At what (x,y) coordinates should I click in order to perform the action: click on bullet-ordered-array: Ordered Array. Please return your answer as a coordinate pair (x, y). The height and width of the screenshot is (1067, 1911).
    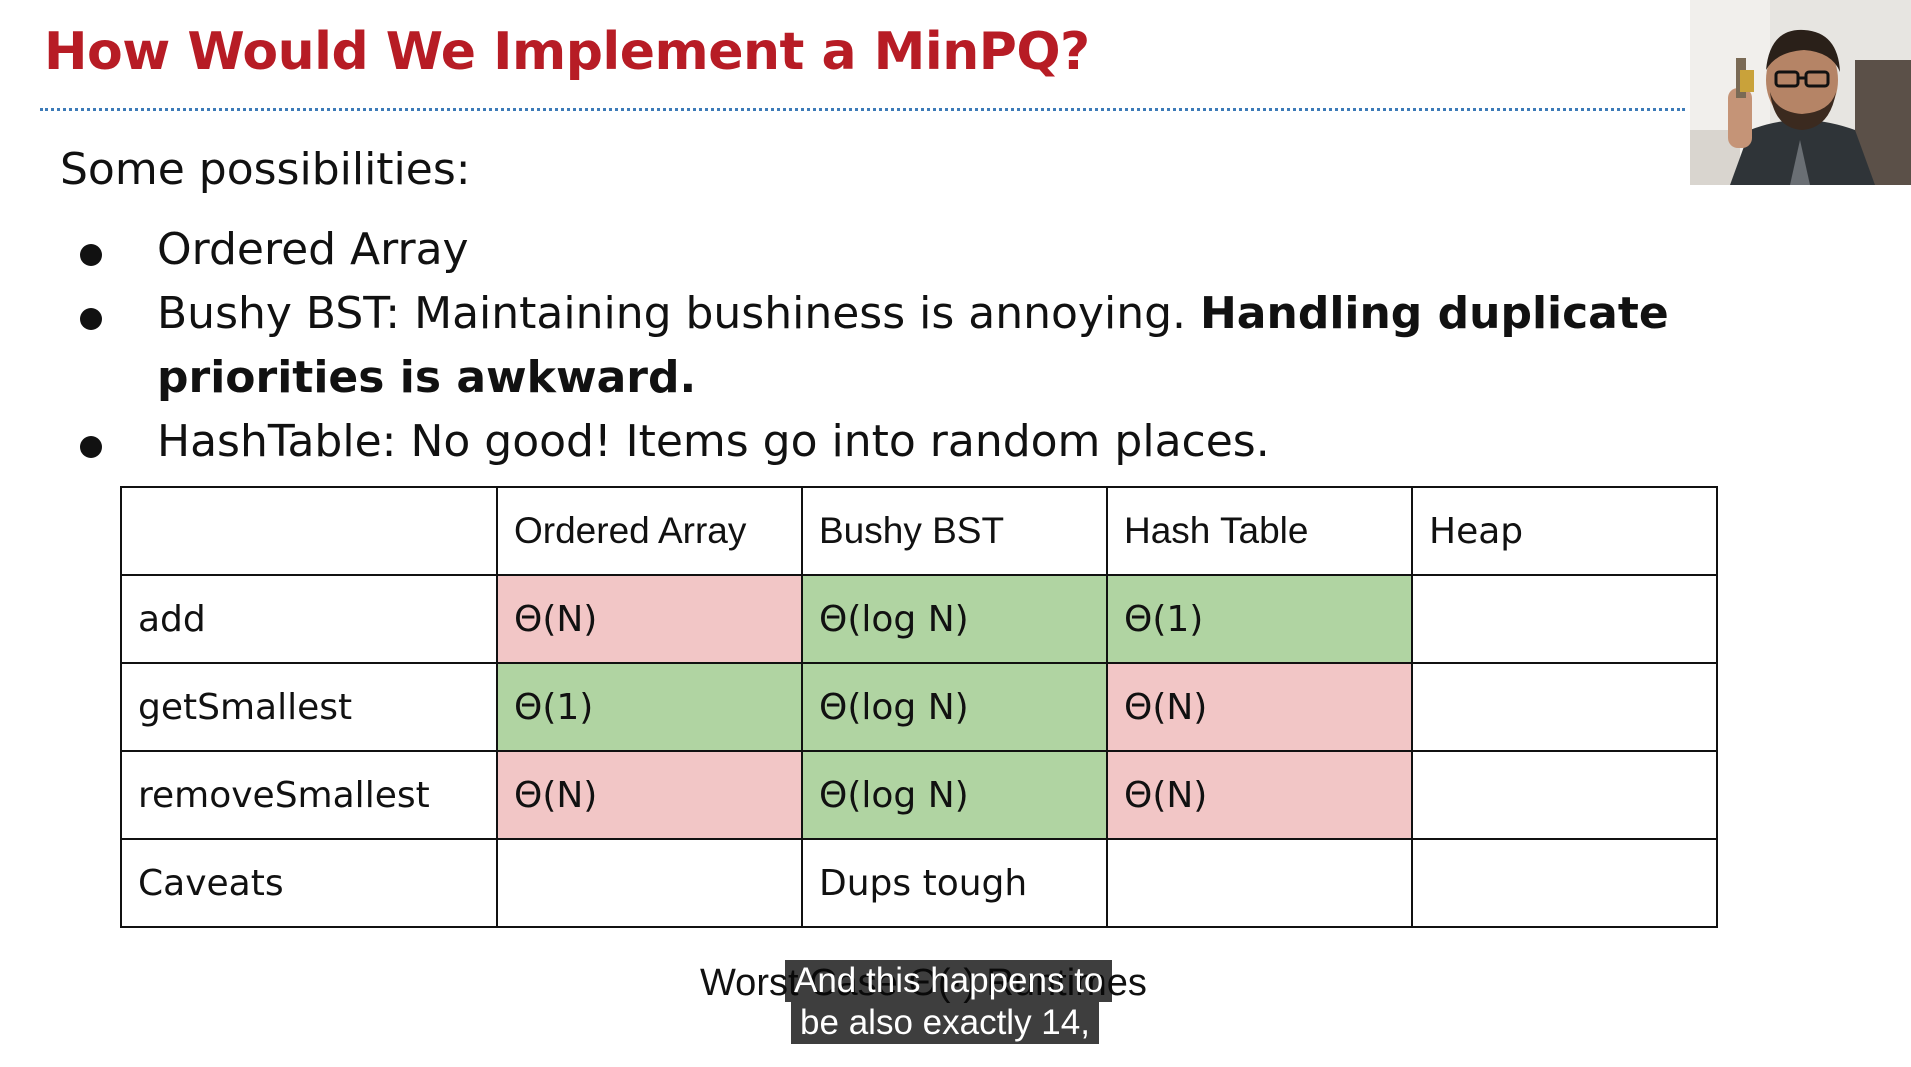
    Looking at the image, I should click on (840, 250).